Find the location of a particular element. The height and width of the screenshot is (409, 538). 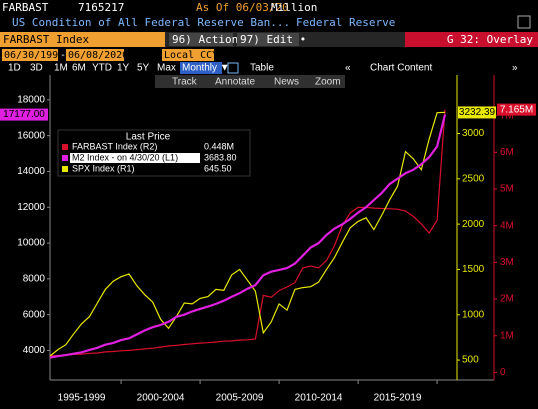

tools-bar is located at coordinates (250, 81).